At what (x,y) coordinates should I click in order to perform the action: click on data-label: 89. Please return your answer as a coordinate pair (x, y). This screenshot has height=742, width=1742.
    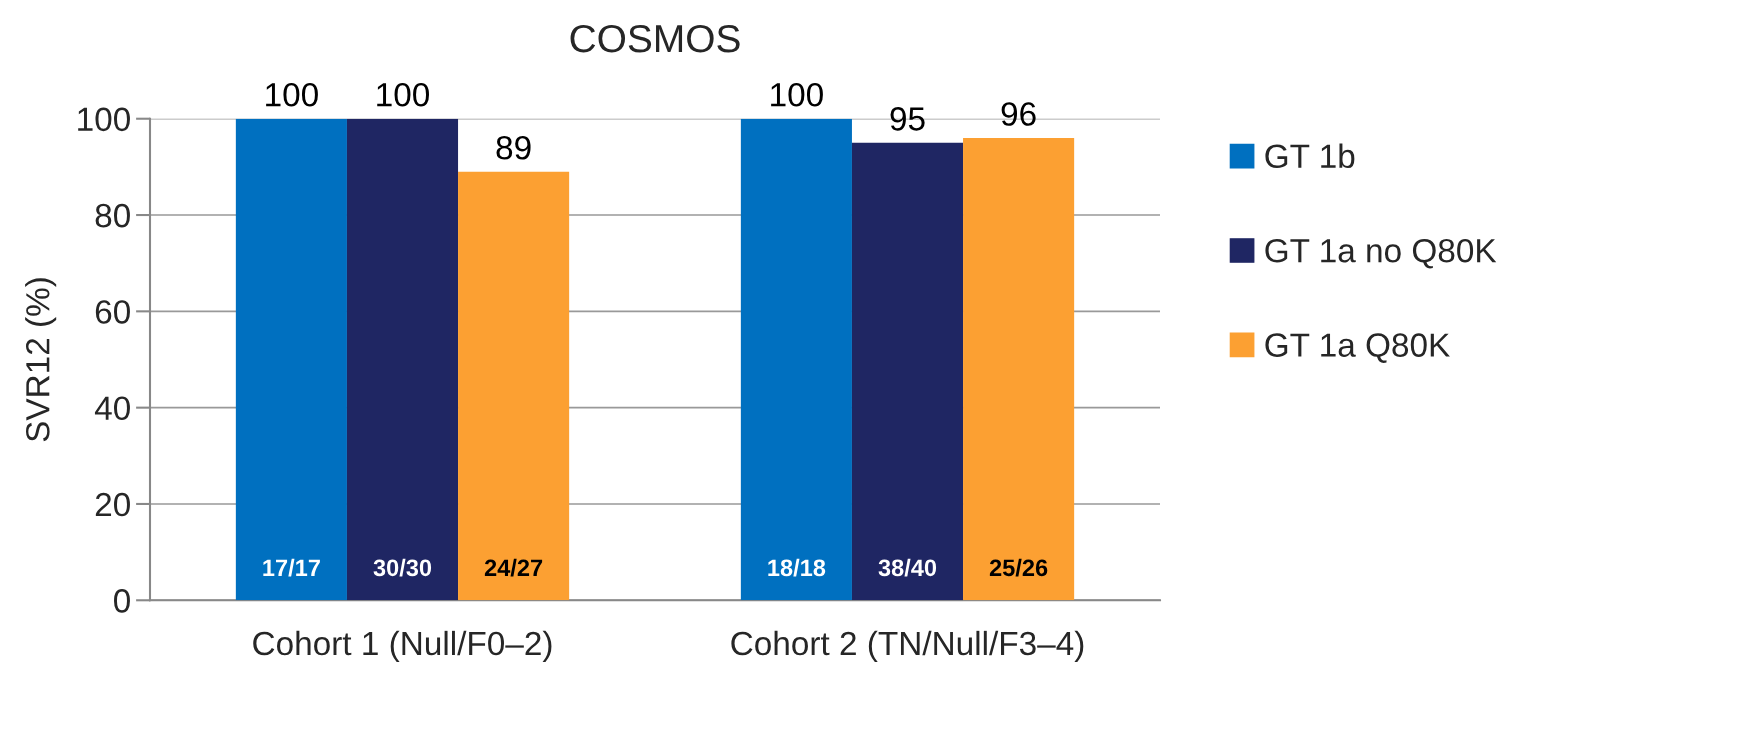
    Looking at the image, I should click on (513, 147).